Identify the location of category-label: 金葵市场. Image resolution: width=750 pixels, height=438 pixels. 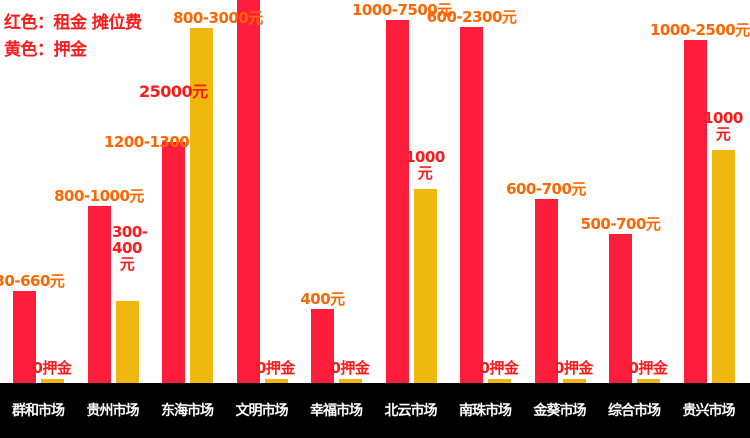
(560, 411).